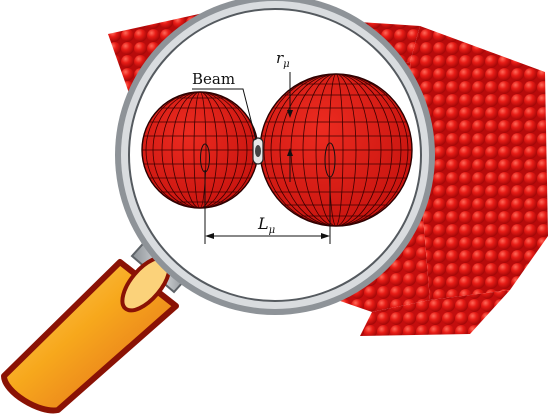 The image size is (550, 414). Describe the element at coordinates (200, 150) in the screenshot. I see `left-particle-sphere` at that location.